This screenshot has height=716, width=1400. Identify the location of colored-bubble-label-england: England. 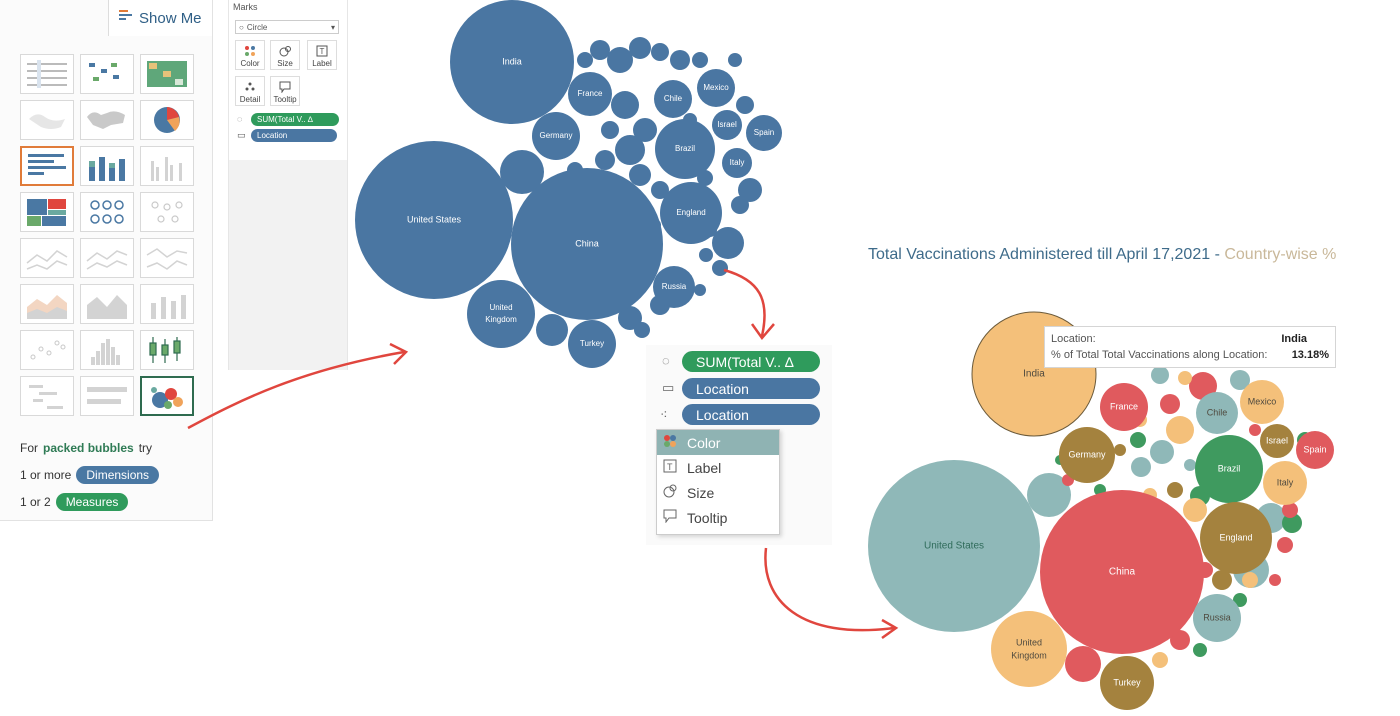
(1235, 537).